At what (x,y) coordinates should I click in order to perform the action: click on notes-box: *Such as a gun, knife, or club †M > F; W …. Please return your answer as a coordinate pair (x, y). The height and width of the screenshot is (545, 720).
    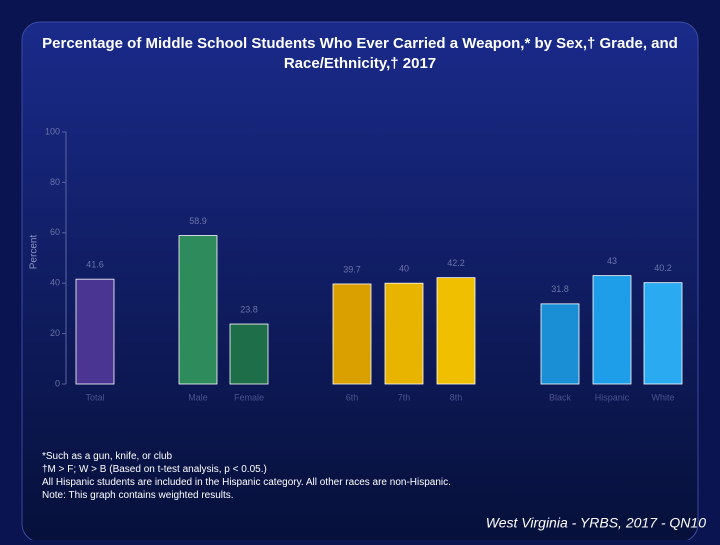
    Looking at the image, I should click on (302, 476).